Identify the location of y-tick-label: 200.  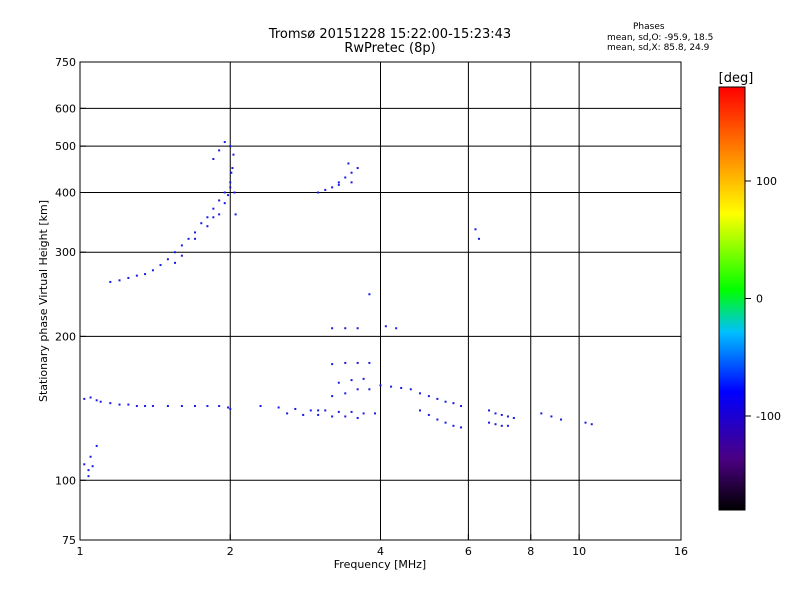
(65, 336).